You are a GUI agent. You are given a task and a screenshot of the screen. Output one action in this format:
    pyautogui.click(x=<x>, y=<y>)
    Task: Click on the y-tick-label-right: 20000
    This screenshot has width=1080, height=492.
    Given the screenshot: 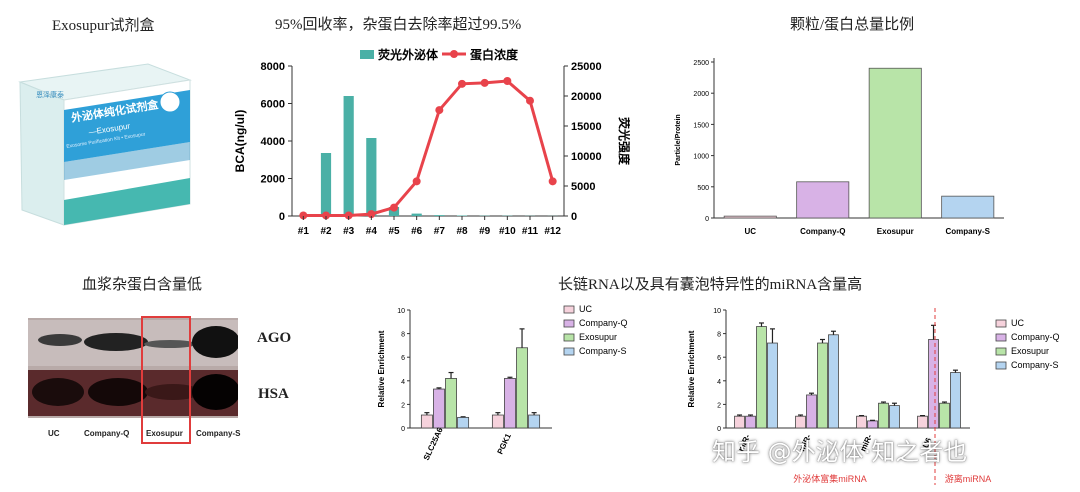 What is the action you would take?
    pyautogui.click(x=586, y=97)
    